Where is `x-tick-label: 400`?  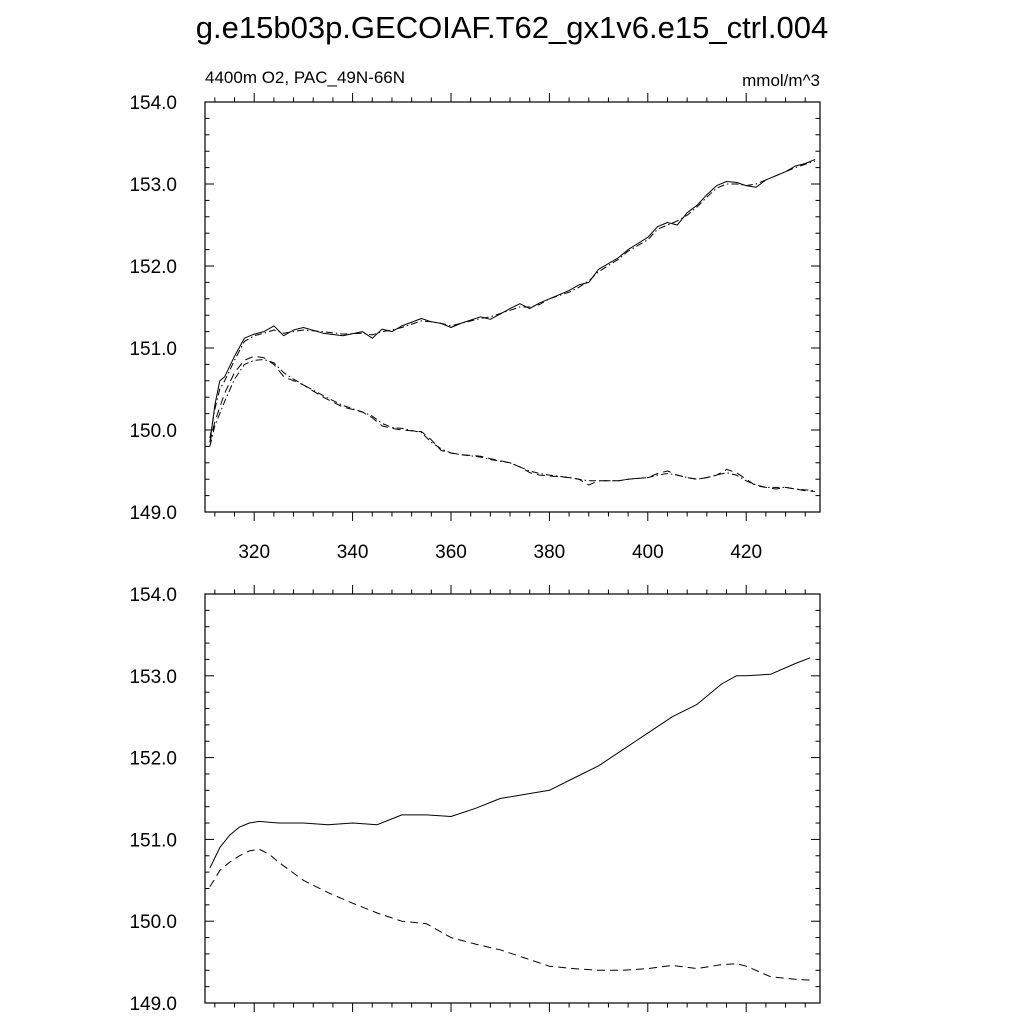
x-tick-label: 400 is located at coordinates (648, 552).